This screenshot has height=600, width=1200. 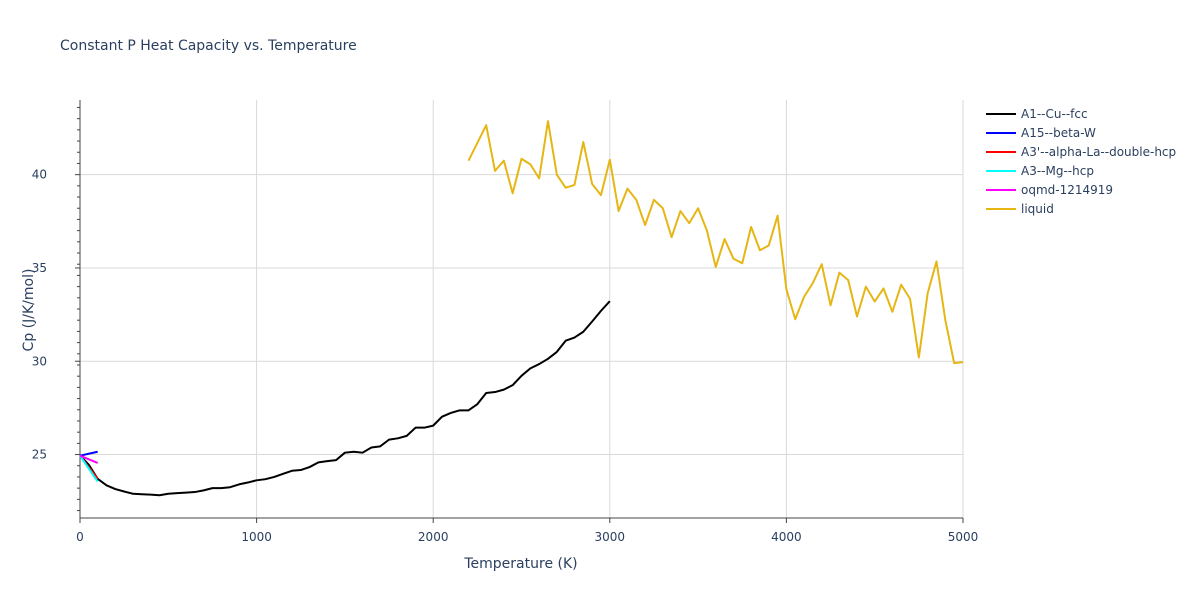 I want to click on y-tick-label: 40, so click(x=39, y=175).